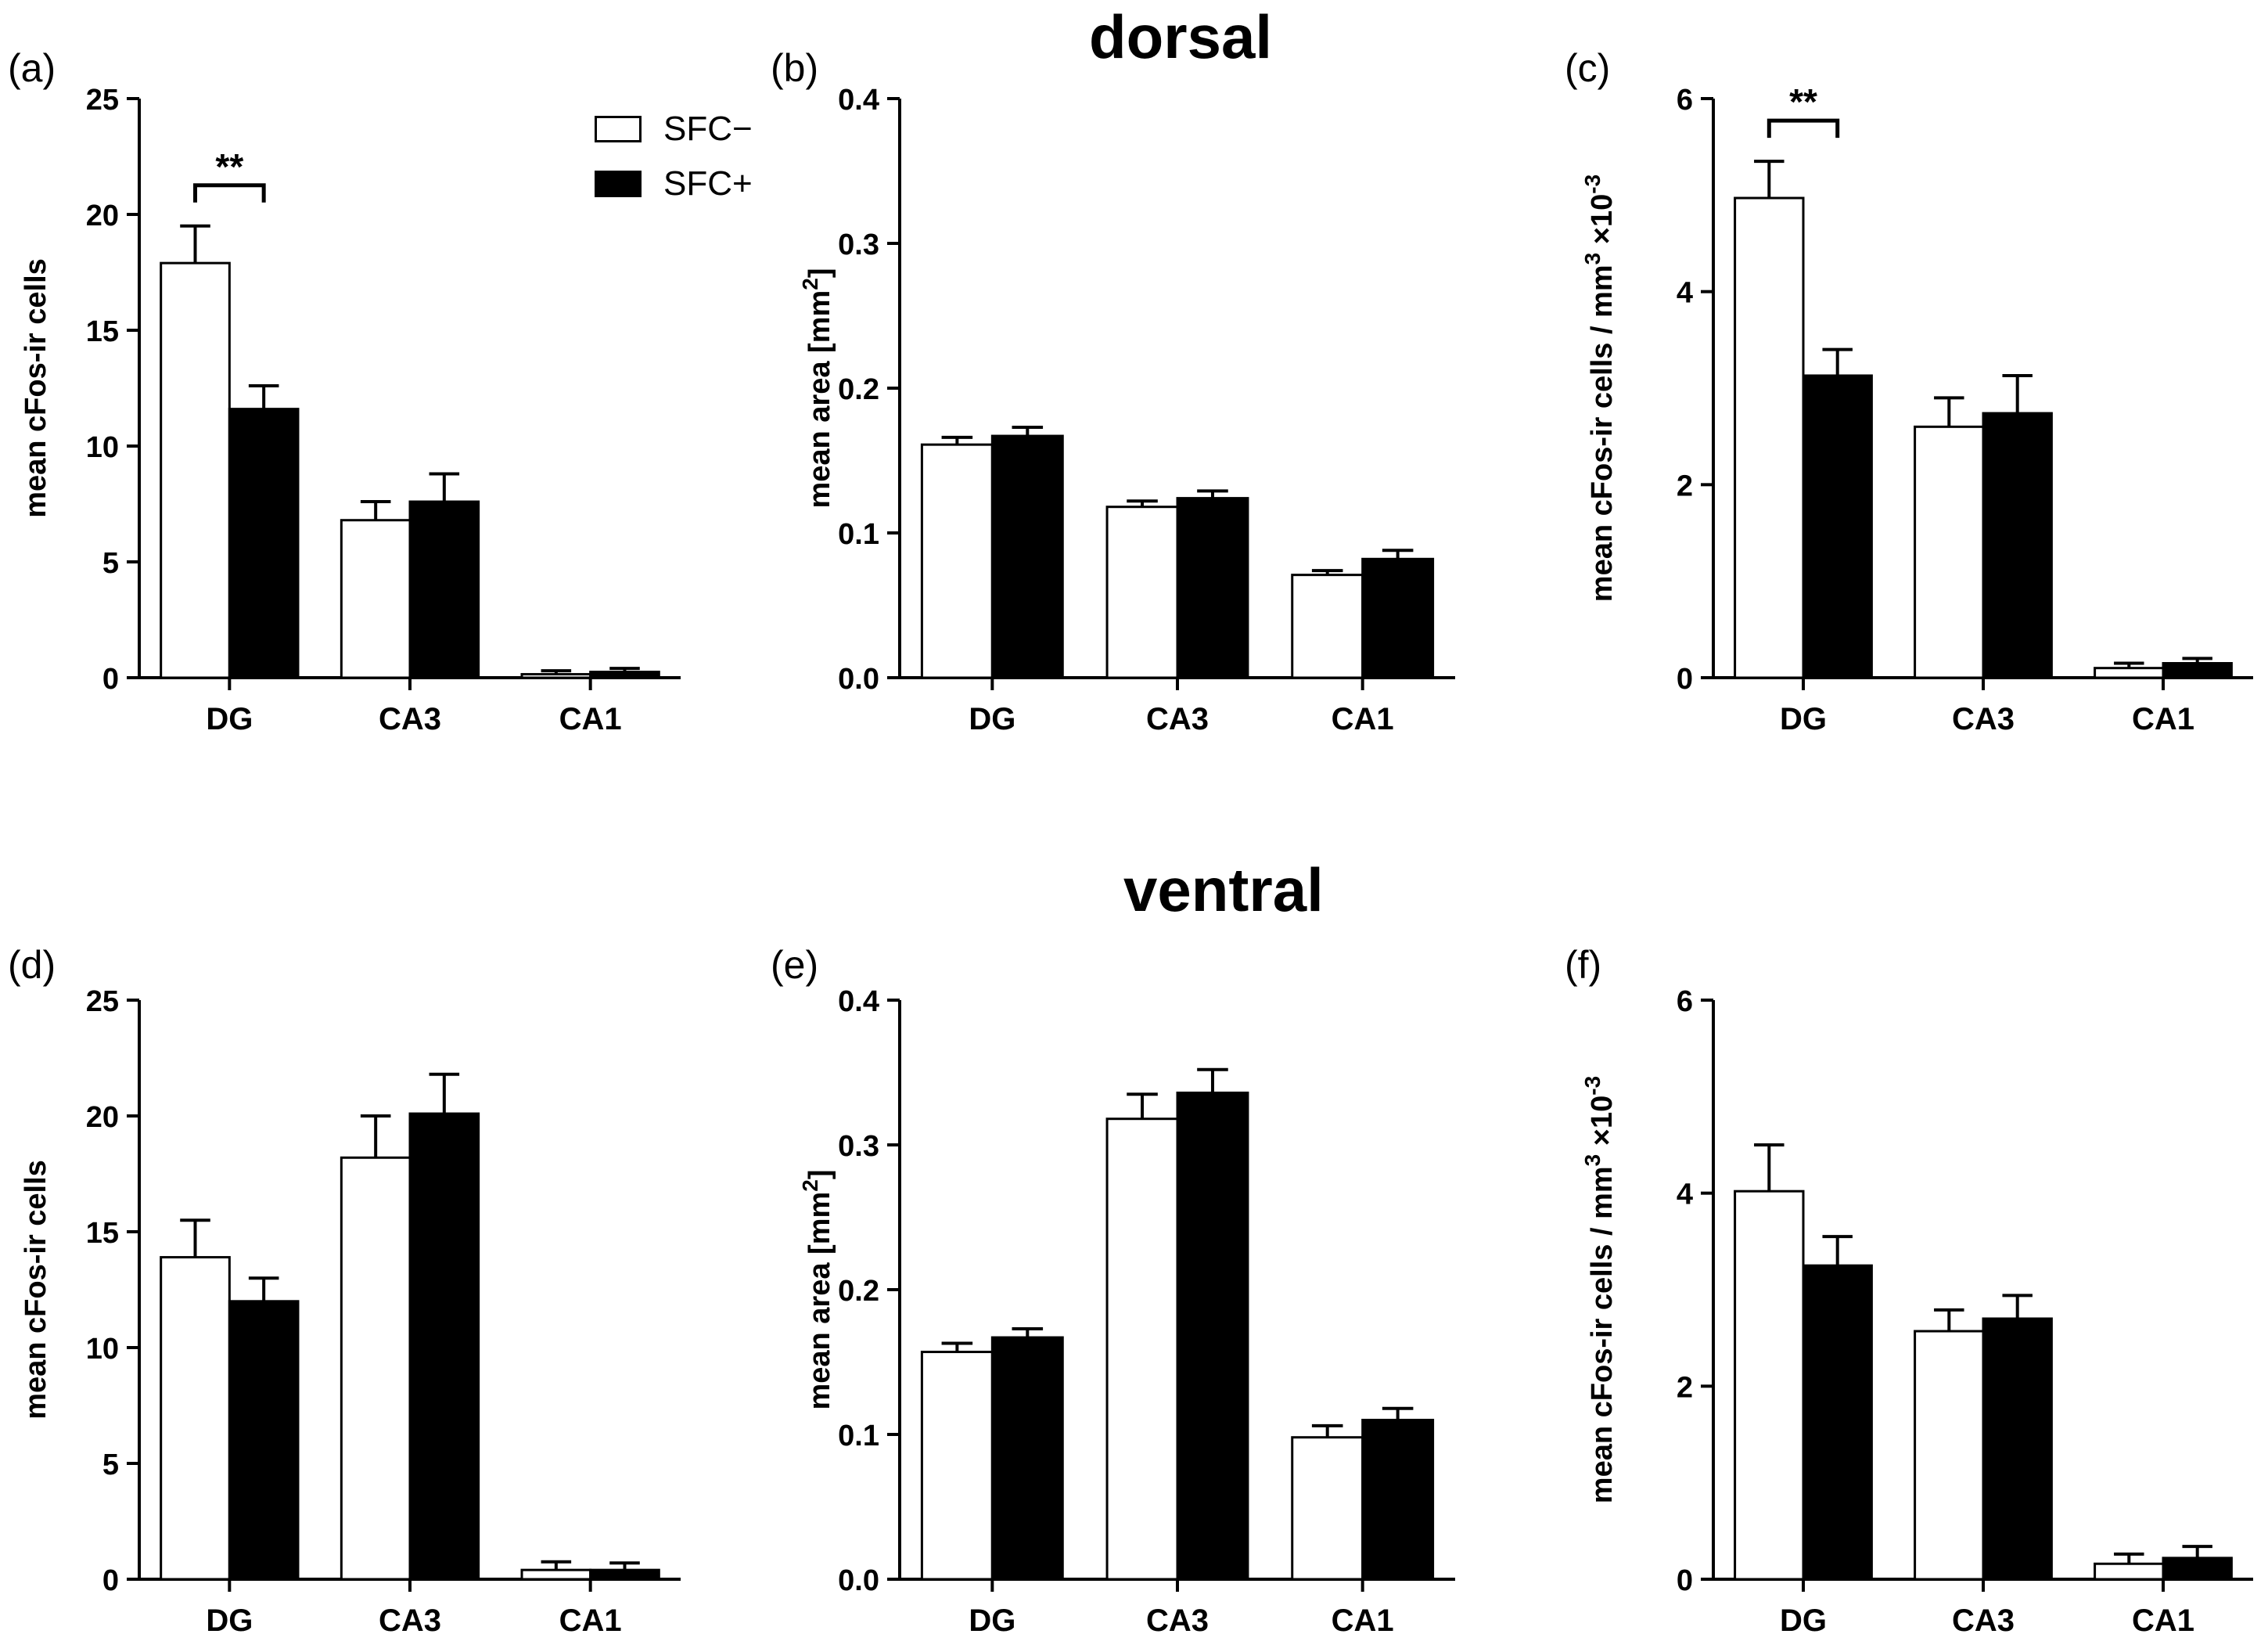 The image size is (2268, 1634). Describe the element at coordinates (32, 68) in the screenshot. I see `panel-label-a: (a)` at that location.